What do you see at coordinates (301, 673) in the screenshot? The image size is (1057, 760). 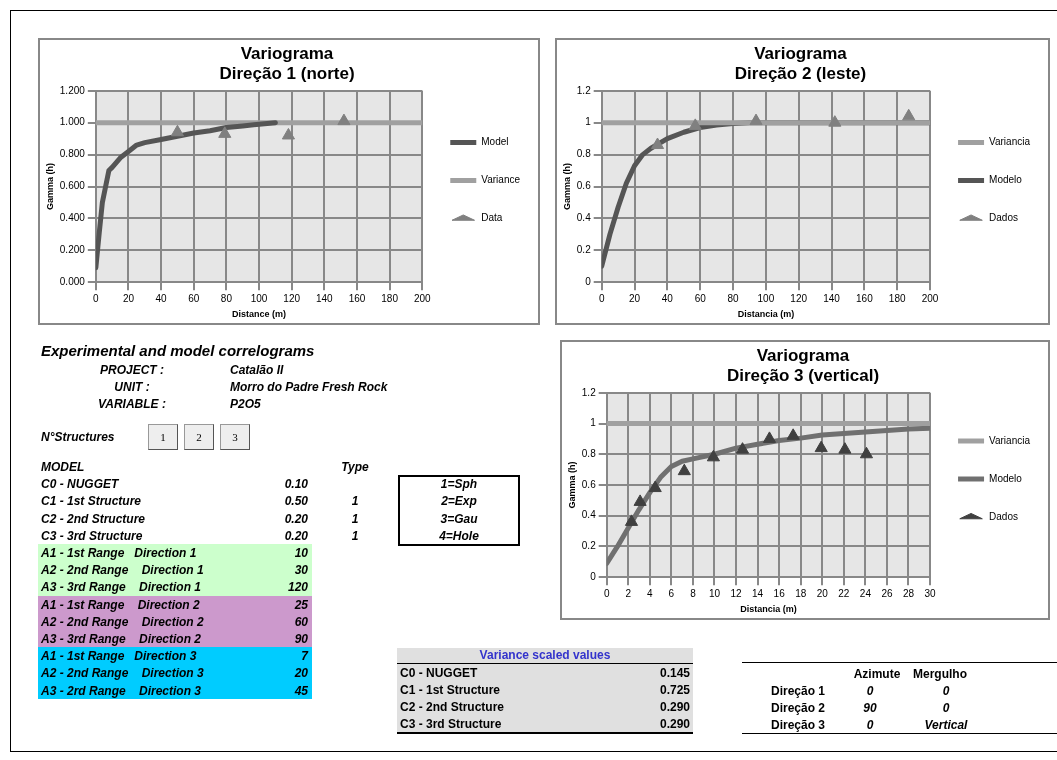 I see `text: 20` at bounding box center [301, 673].